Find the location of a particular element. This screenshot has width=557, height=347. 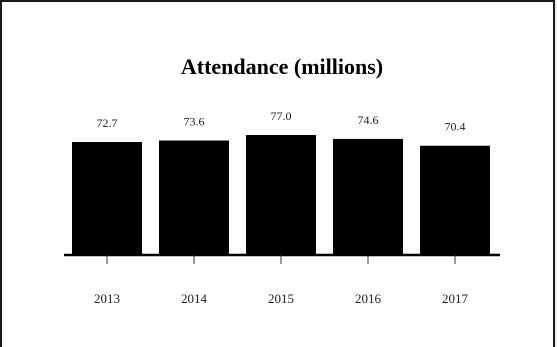

bar-2013 is located at coordinates (107, 198).